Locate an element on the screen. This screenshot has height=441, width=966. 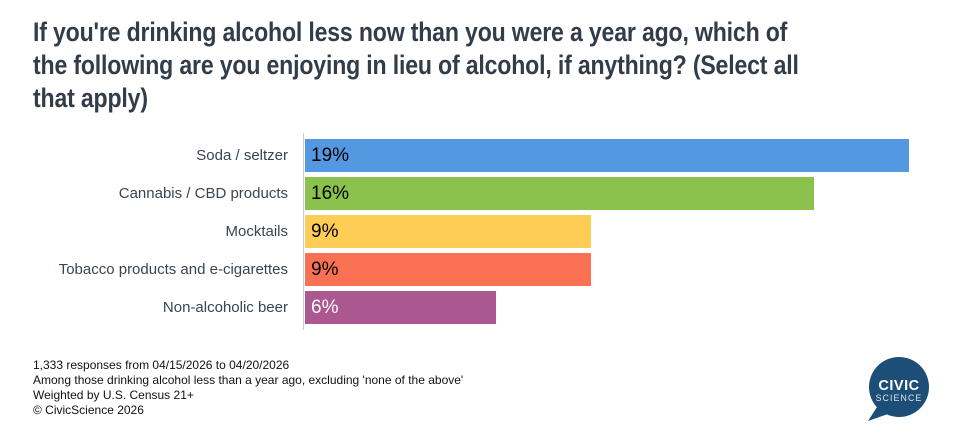
weighting-line: Weighted by U.S. Census 21+ is located at coordinates (113, 395).